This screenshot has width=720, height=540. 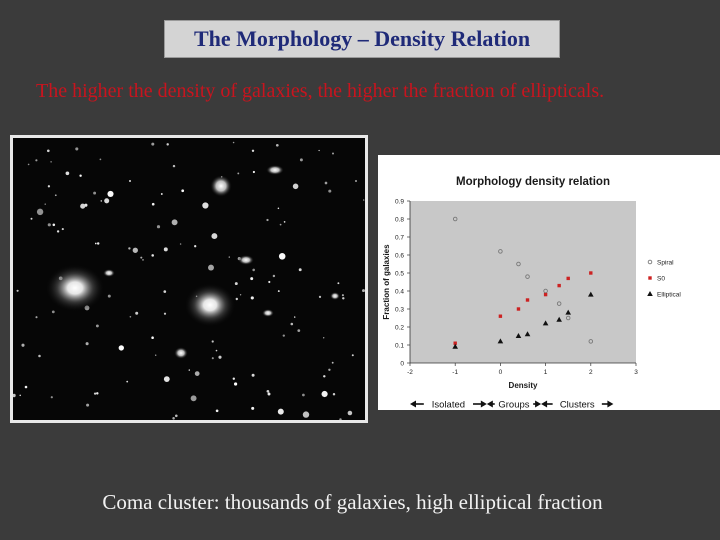 What do you see at coordinates (402, 364) in the screenshot?
I see `y-tick-label: 0` at bounding box center [402, 364].